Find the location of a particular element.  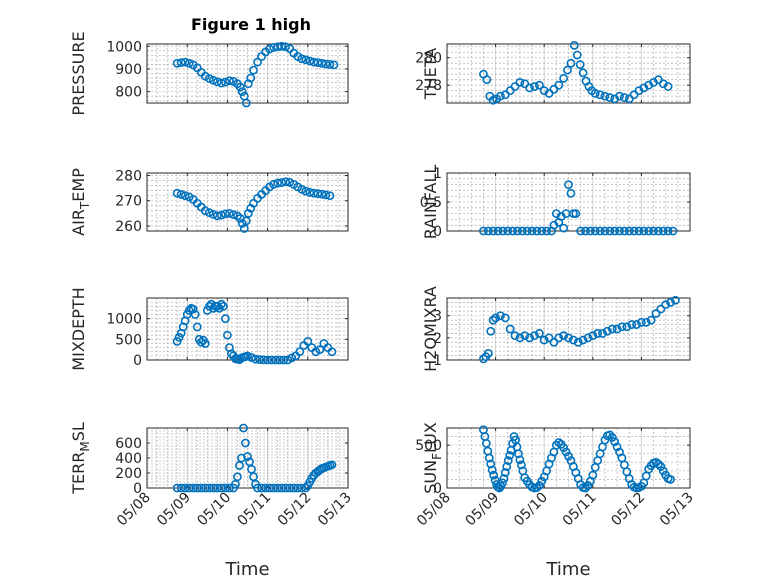

subplot-mixdepth: 0 500 1000 MIXDEPTH is located at coordinates (209, 329).